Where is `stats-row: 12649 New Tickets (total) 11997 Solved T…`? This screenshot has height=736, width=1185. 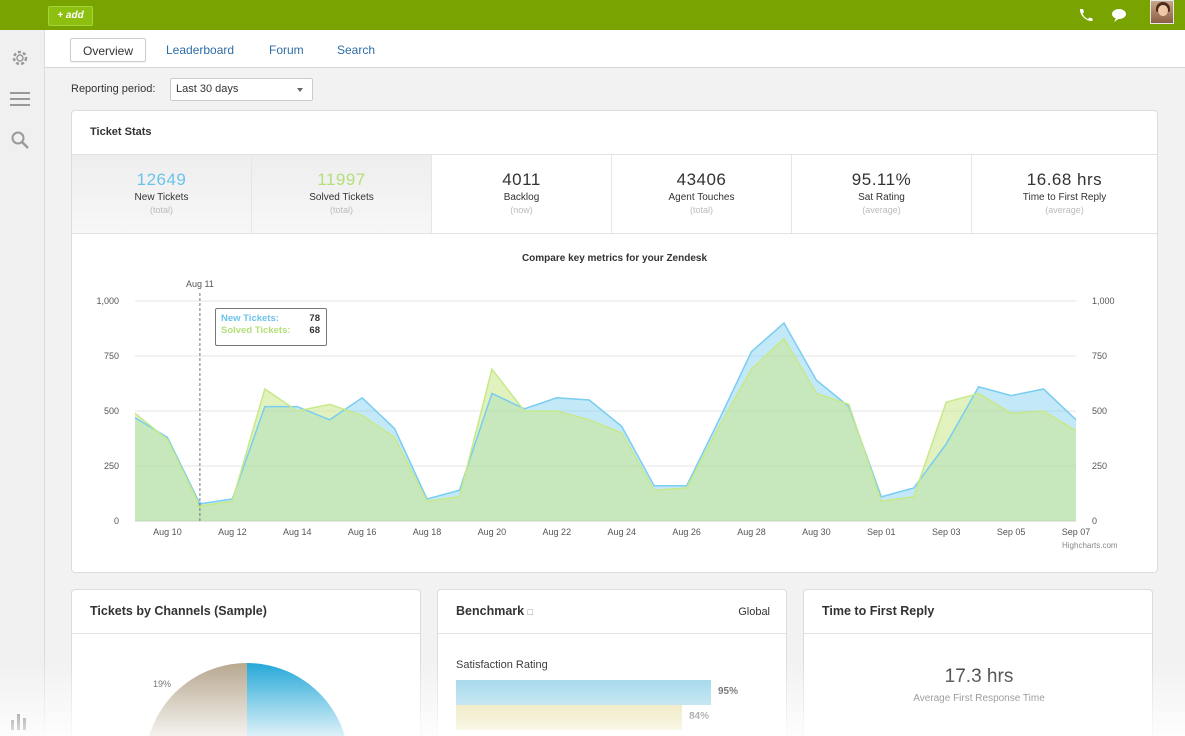 stats-row: 12649 New Tickets (total) 11997 Solved T… is located at coordinates (614, 194).